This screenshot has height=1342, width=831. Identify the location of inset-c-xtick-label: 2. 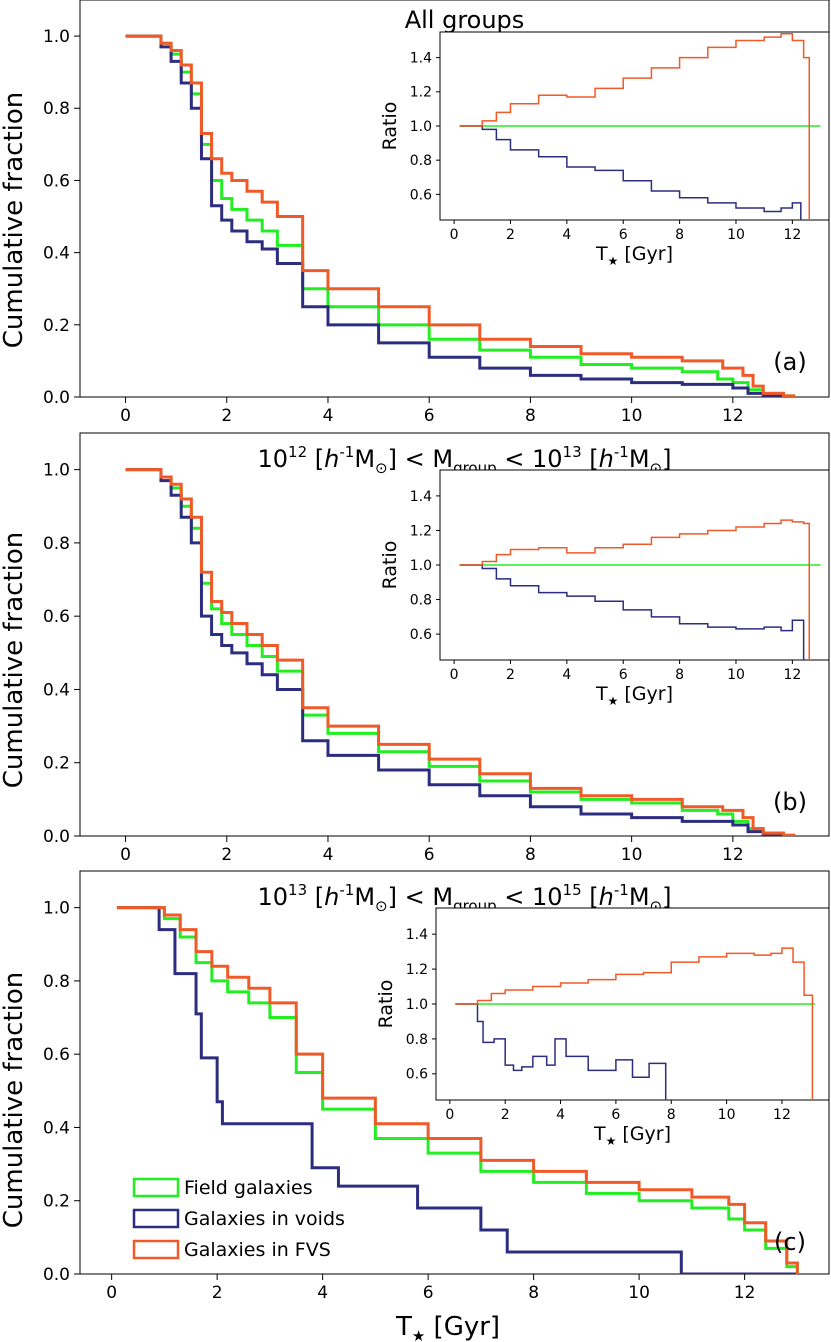
(505, 1115).